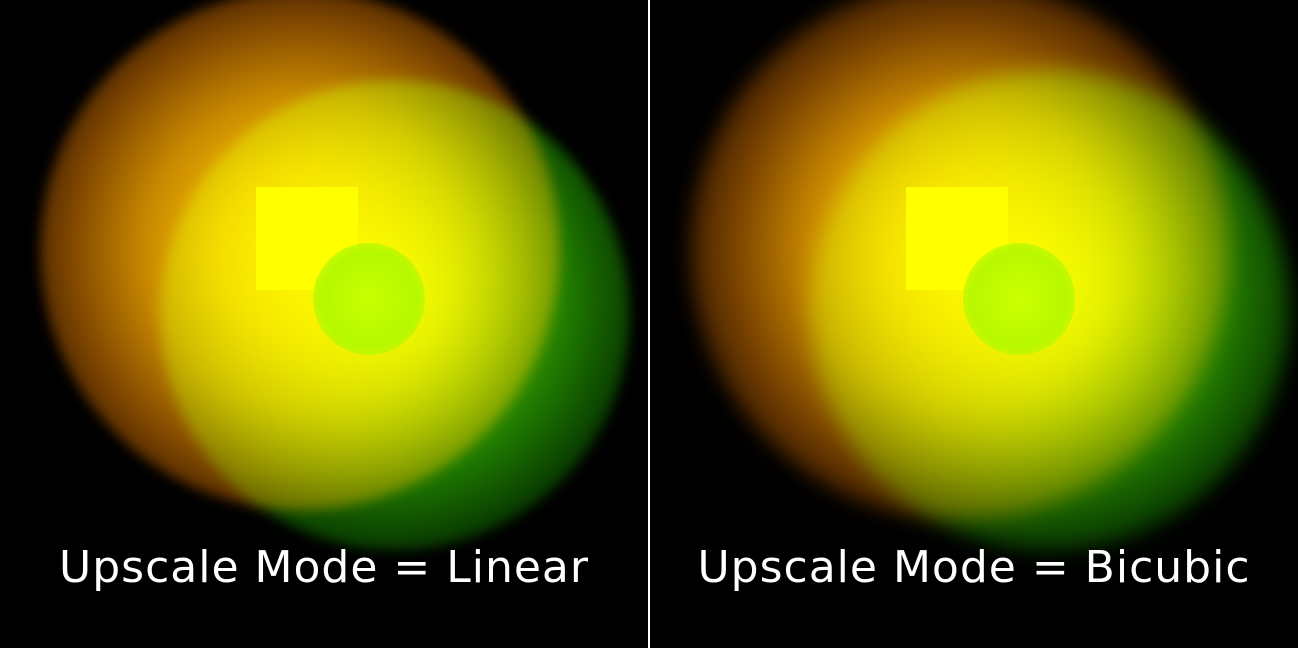 This screenshot has height=648, width=1298. Describe the element at coordinates (649, 324) in the screenshot. I see `panel-divider` at that location.